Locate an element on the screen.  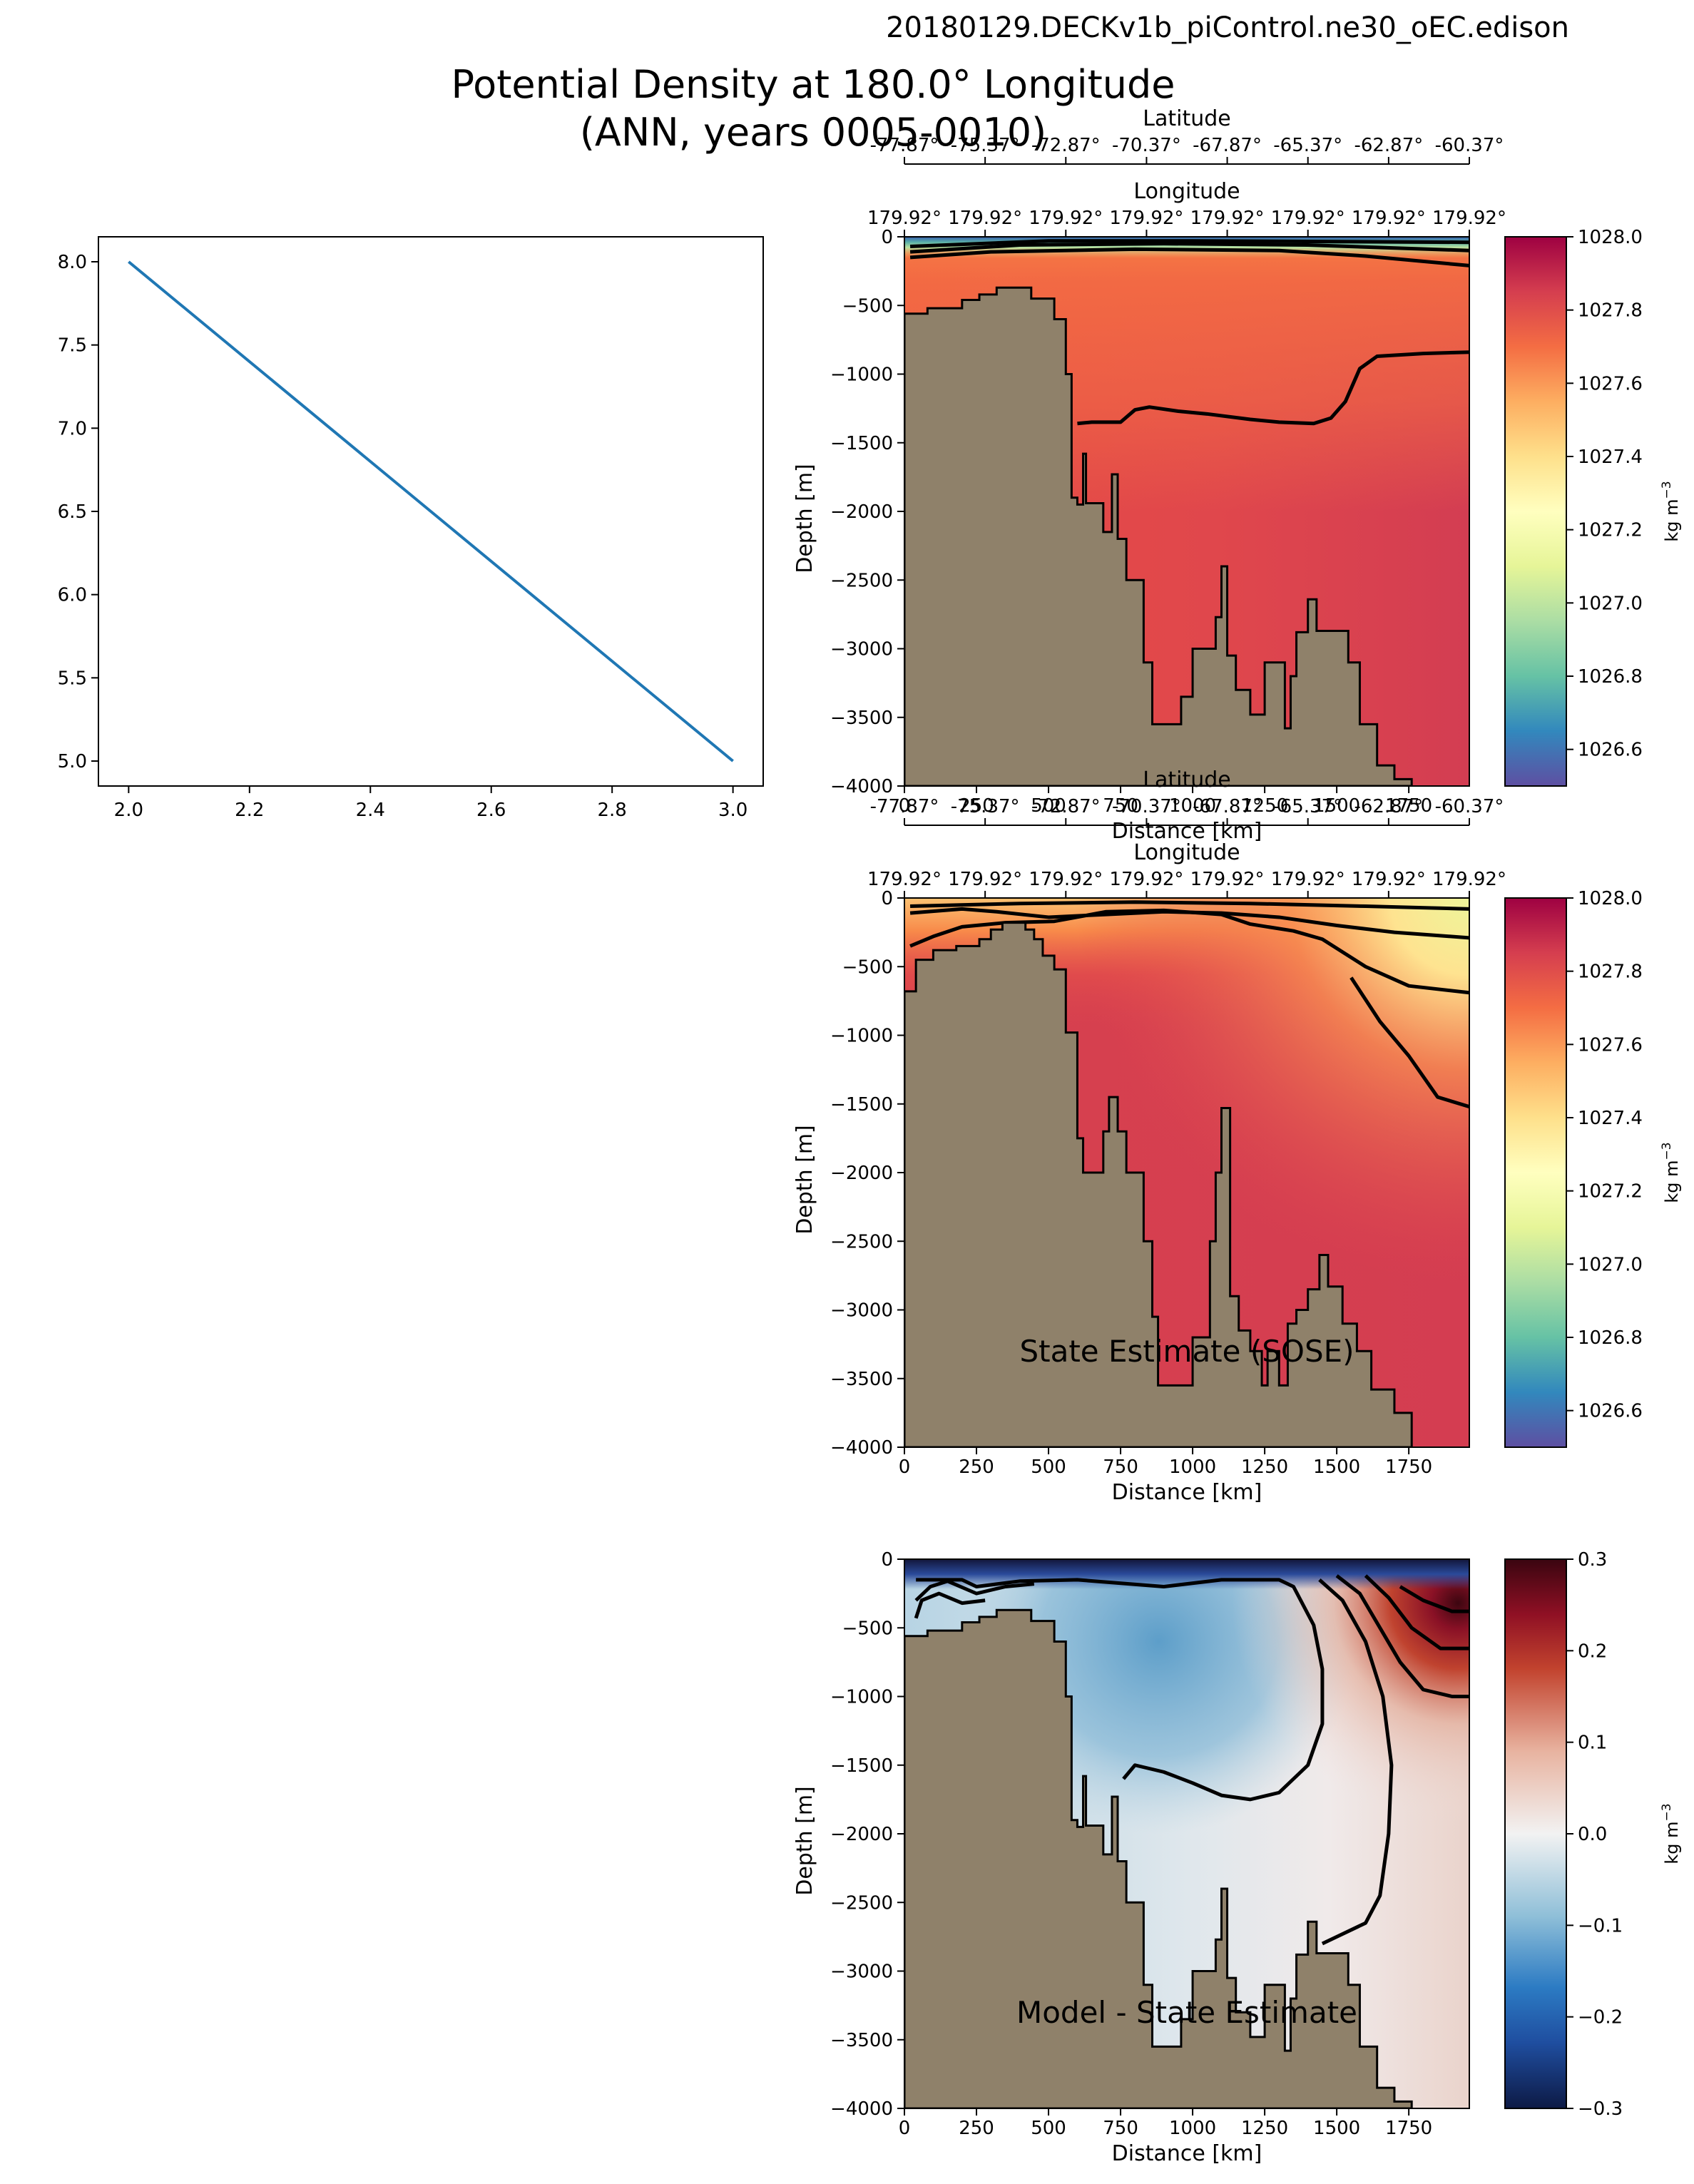
y-tick-label: 5.0 is located at coordinates (72, 761).